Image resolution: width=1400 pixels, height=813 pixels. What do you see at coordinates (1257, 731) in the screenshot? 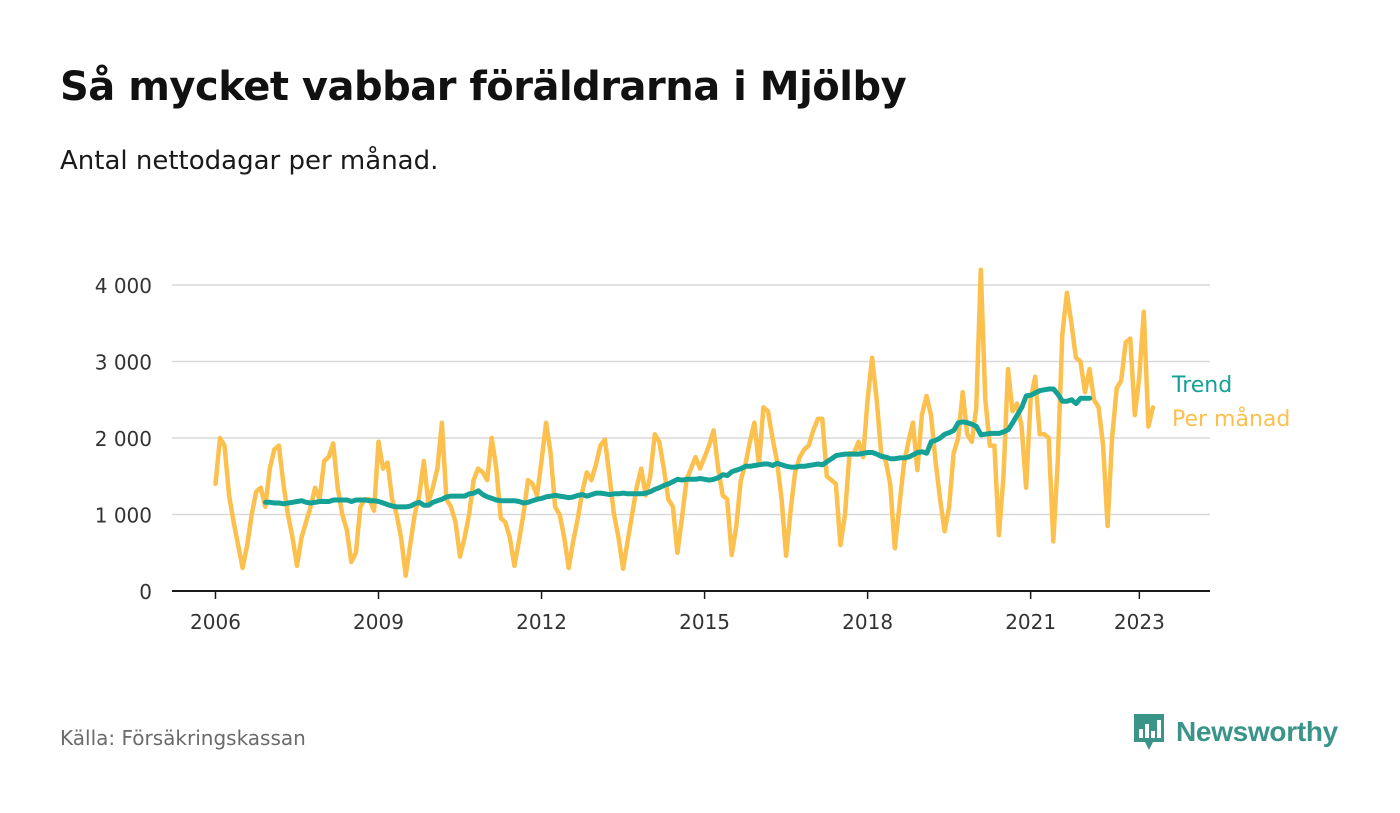
I see `brand-name: Newsworthy` at bounding box center [1257, 731].